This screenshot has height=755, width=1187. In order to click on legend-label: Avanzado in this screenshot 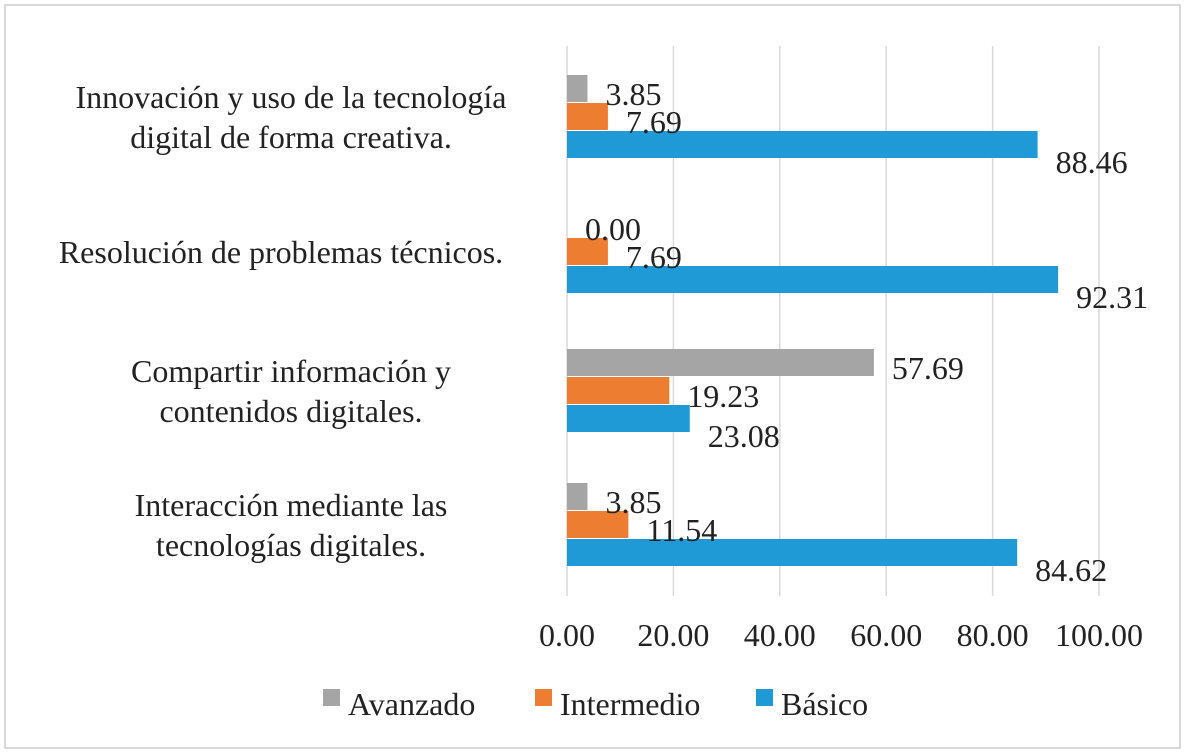, I will do `click(411, 704)`.